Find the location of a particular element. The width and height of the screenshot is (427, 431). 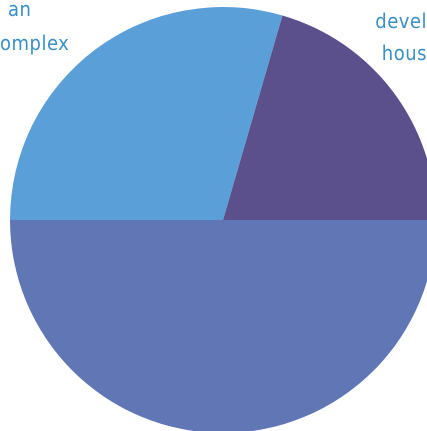

slice-label-top-right-line2: hous is located at coordinates (404, 53).